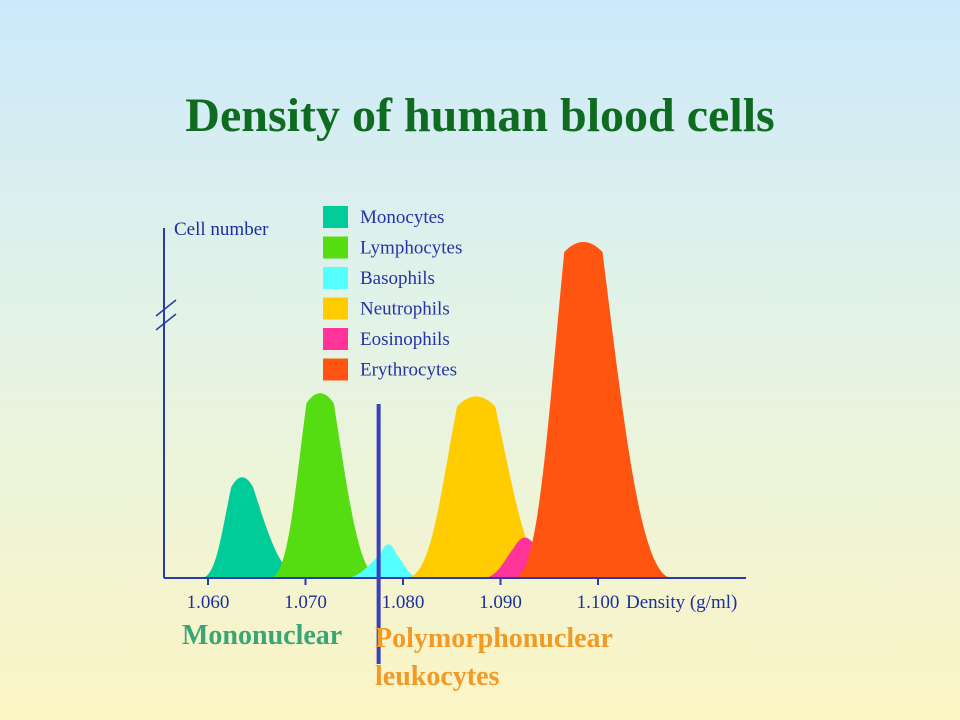  I want to click on legend-swatch-erythrocytes, so click(335, 369).